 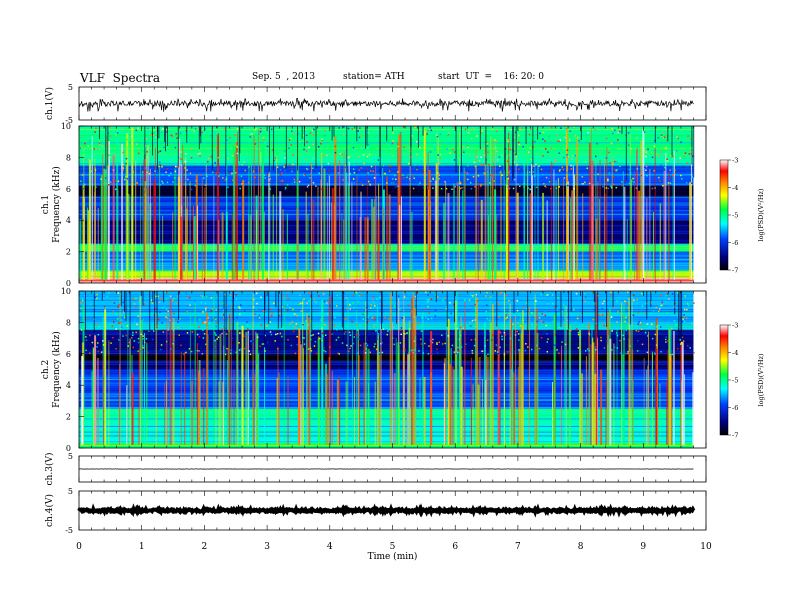 I want to click on ylabel-ch1-channel: ch.1, so click(x=46, y=204).